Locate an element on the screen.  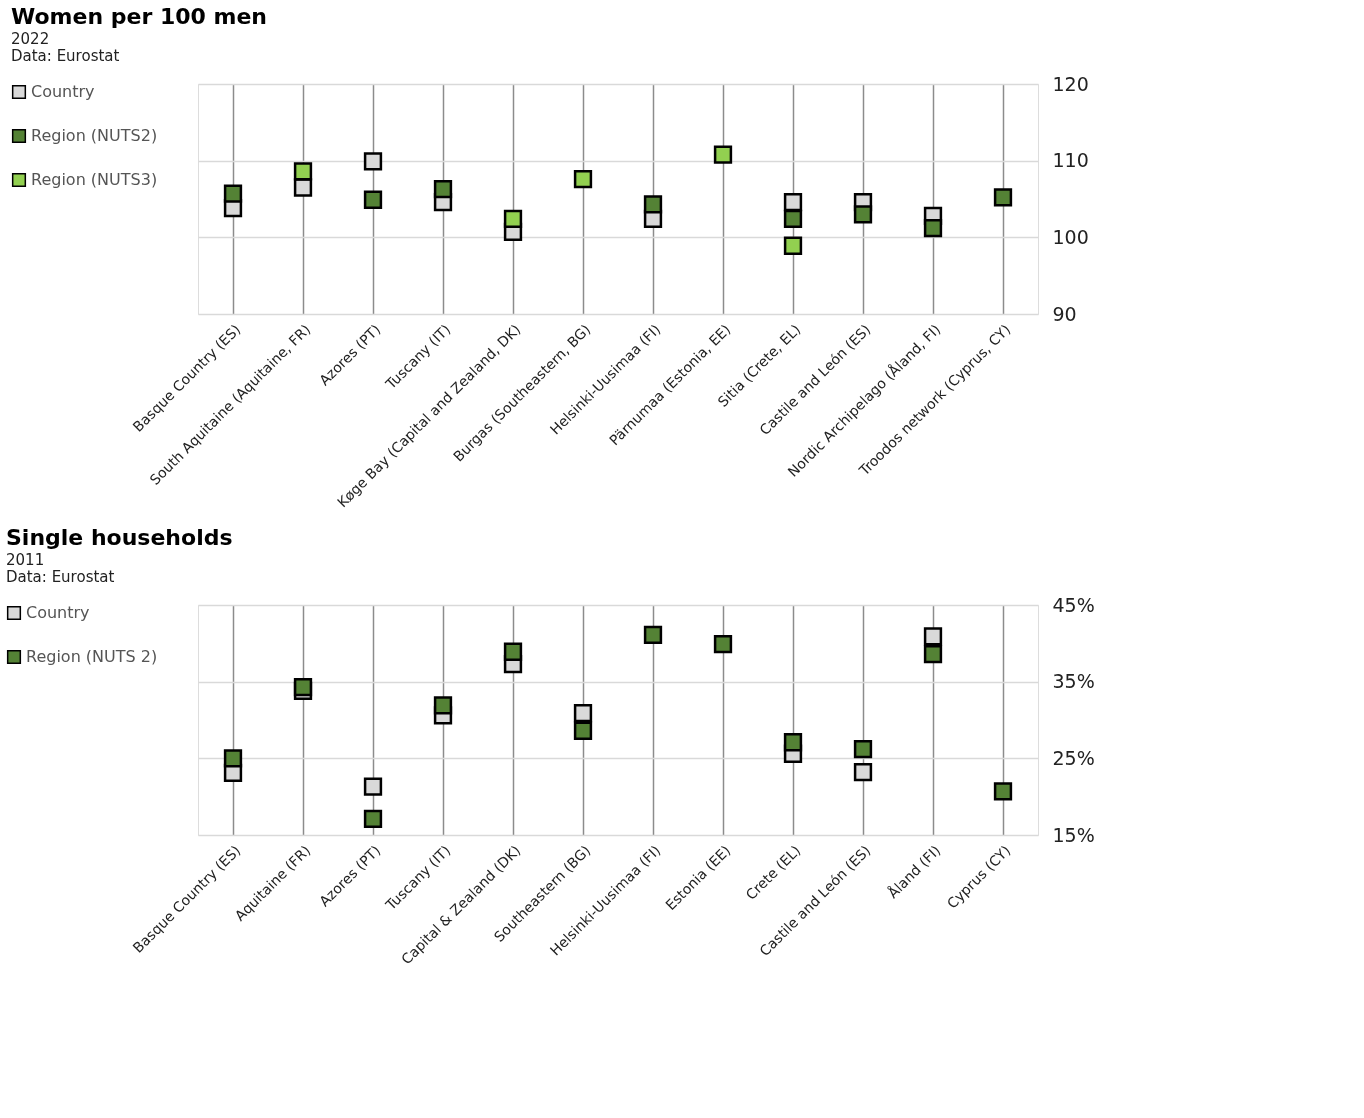
y-tick-label: 120 is located at coordinates (1070, 83).